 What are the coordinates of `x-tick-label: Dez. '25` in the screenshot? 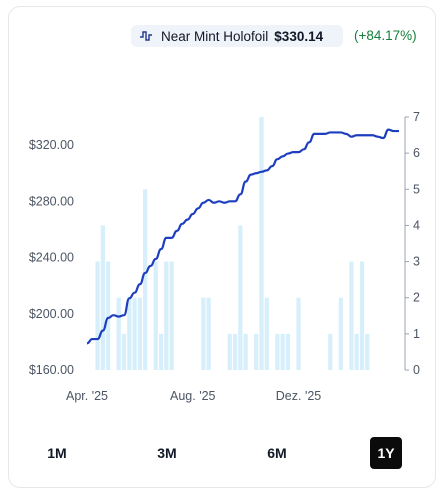 It's located at (299, 396).